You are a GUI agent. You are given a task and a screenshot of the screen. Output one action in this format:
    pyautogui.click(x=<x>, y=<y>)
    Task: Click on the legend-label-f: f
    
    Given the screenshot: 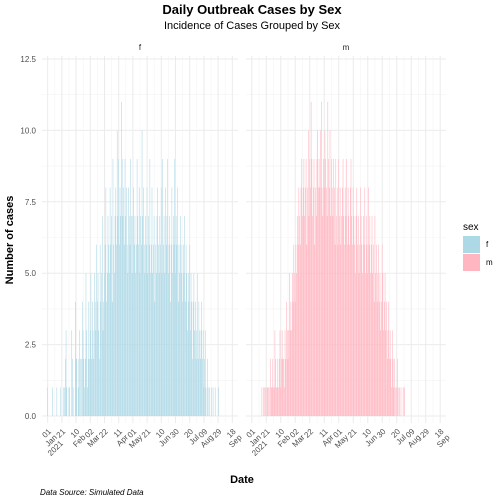 What is the action you would take?
    pyautogui.click(x=487, y=244)
    